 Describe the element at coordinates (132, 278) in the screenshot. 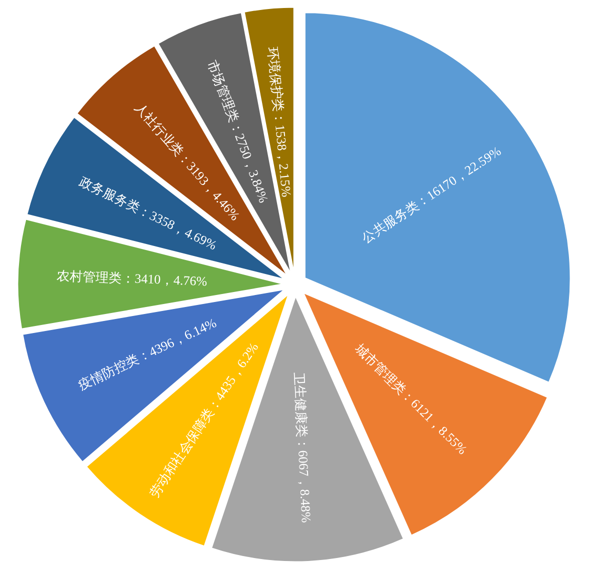

I see `slice-label: 农村管理类：3410，4.76%` at that location.